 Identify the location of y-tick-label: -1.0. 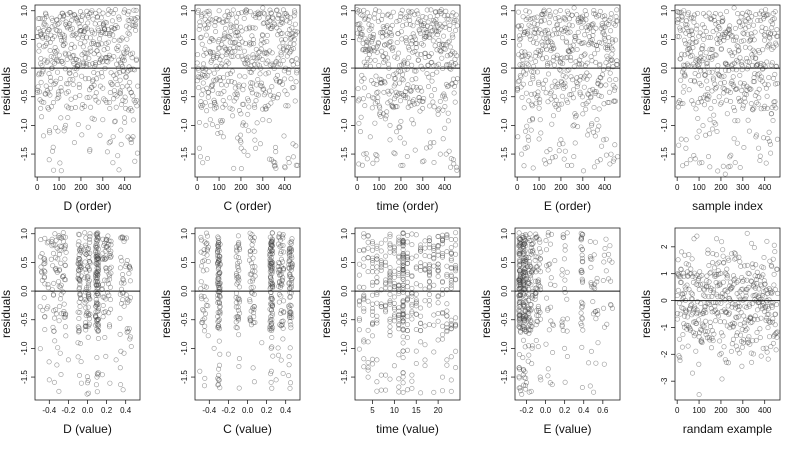
(664, 125).